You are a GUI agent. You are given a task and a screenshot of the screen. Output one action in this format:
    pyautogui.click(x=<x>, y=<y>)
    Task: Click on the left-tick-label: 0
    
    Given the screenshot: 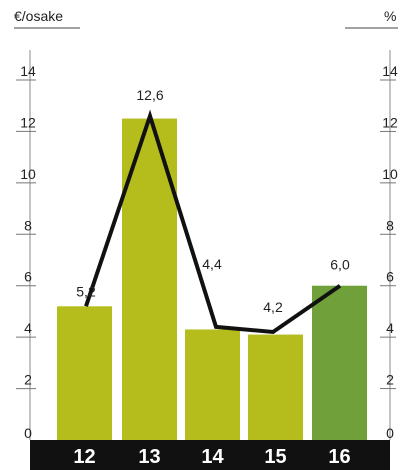 What is the action you would take?
    pyautogui.click(x=28, y=433)
    